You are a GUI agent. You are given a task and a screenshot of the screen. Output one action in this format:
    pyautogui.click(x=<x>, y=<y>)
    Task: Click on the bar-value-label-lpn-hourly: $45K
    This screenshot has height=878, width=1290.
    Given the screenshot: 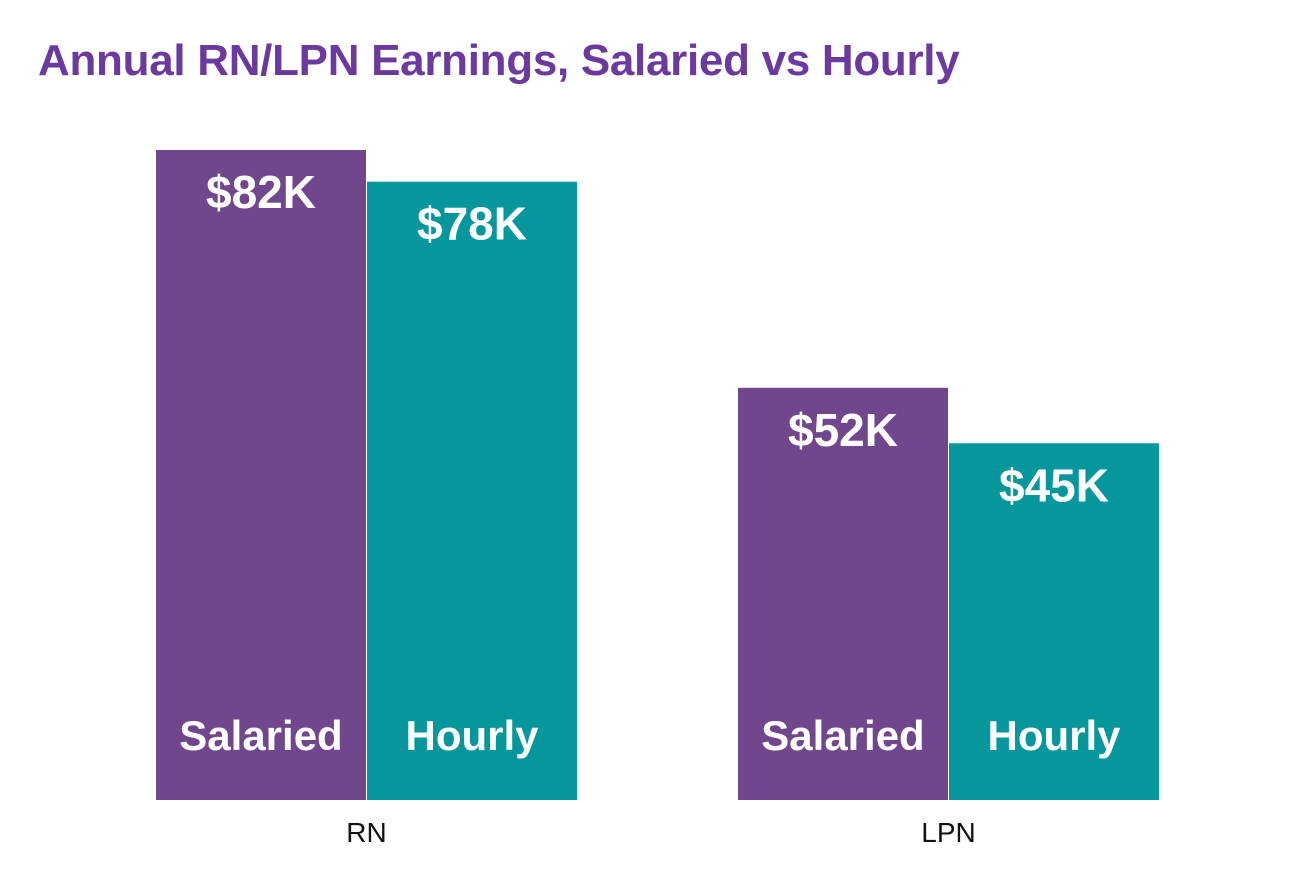 What is the action you would take?
    pyautogui.click(x=1054, y=485)
    